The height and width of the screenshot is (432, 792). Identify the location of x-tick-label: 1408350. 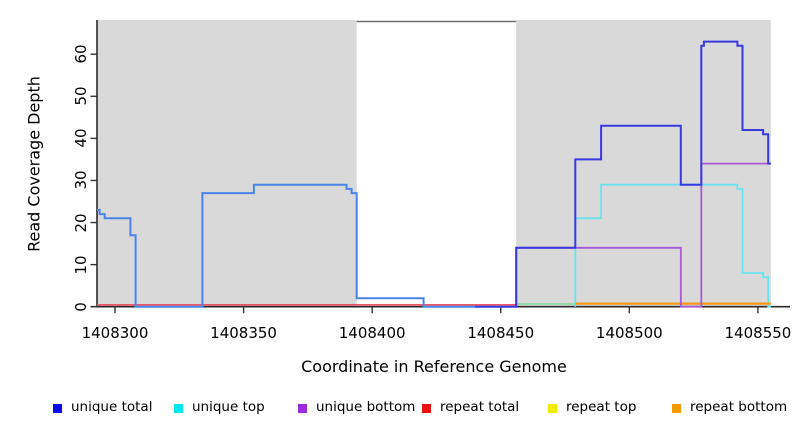
(243, 333).